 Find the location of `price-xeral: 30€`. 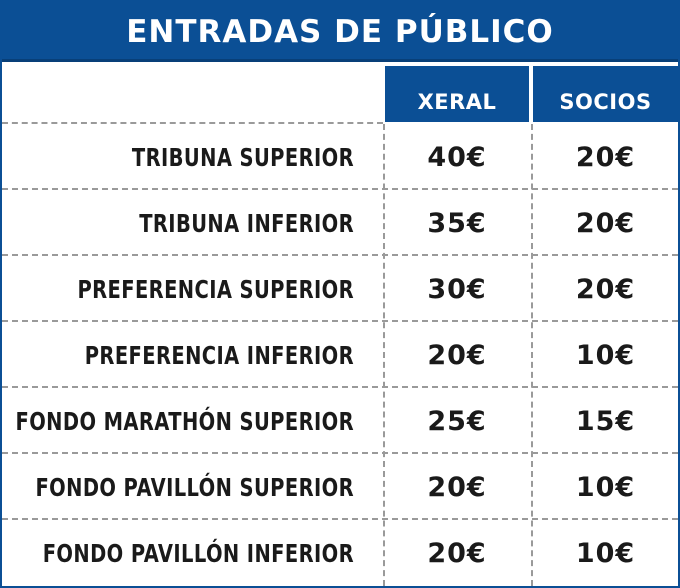

price-xeral: 30€ is located at coordinates (457, 289).